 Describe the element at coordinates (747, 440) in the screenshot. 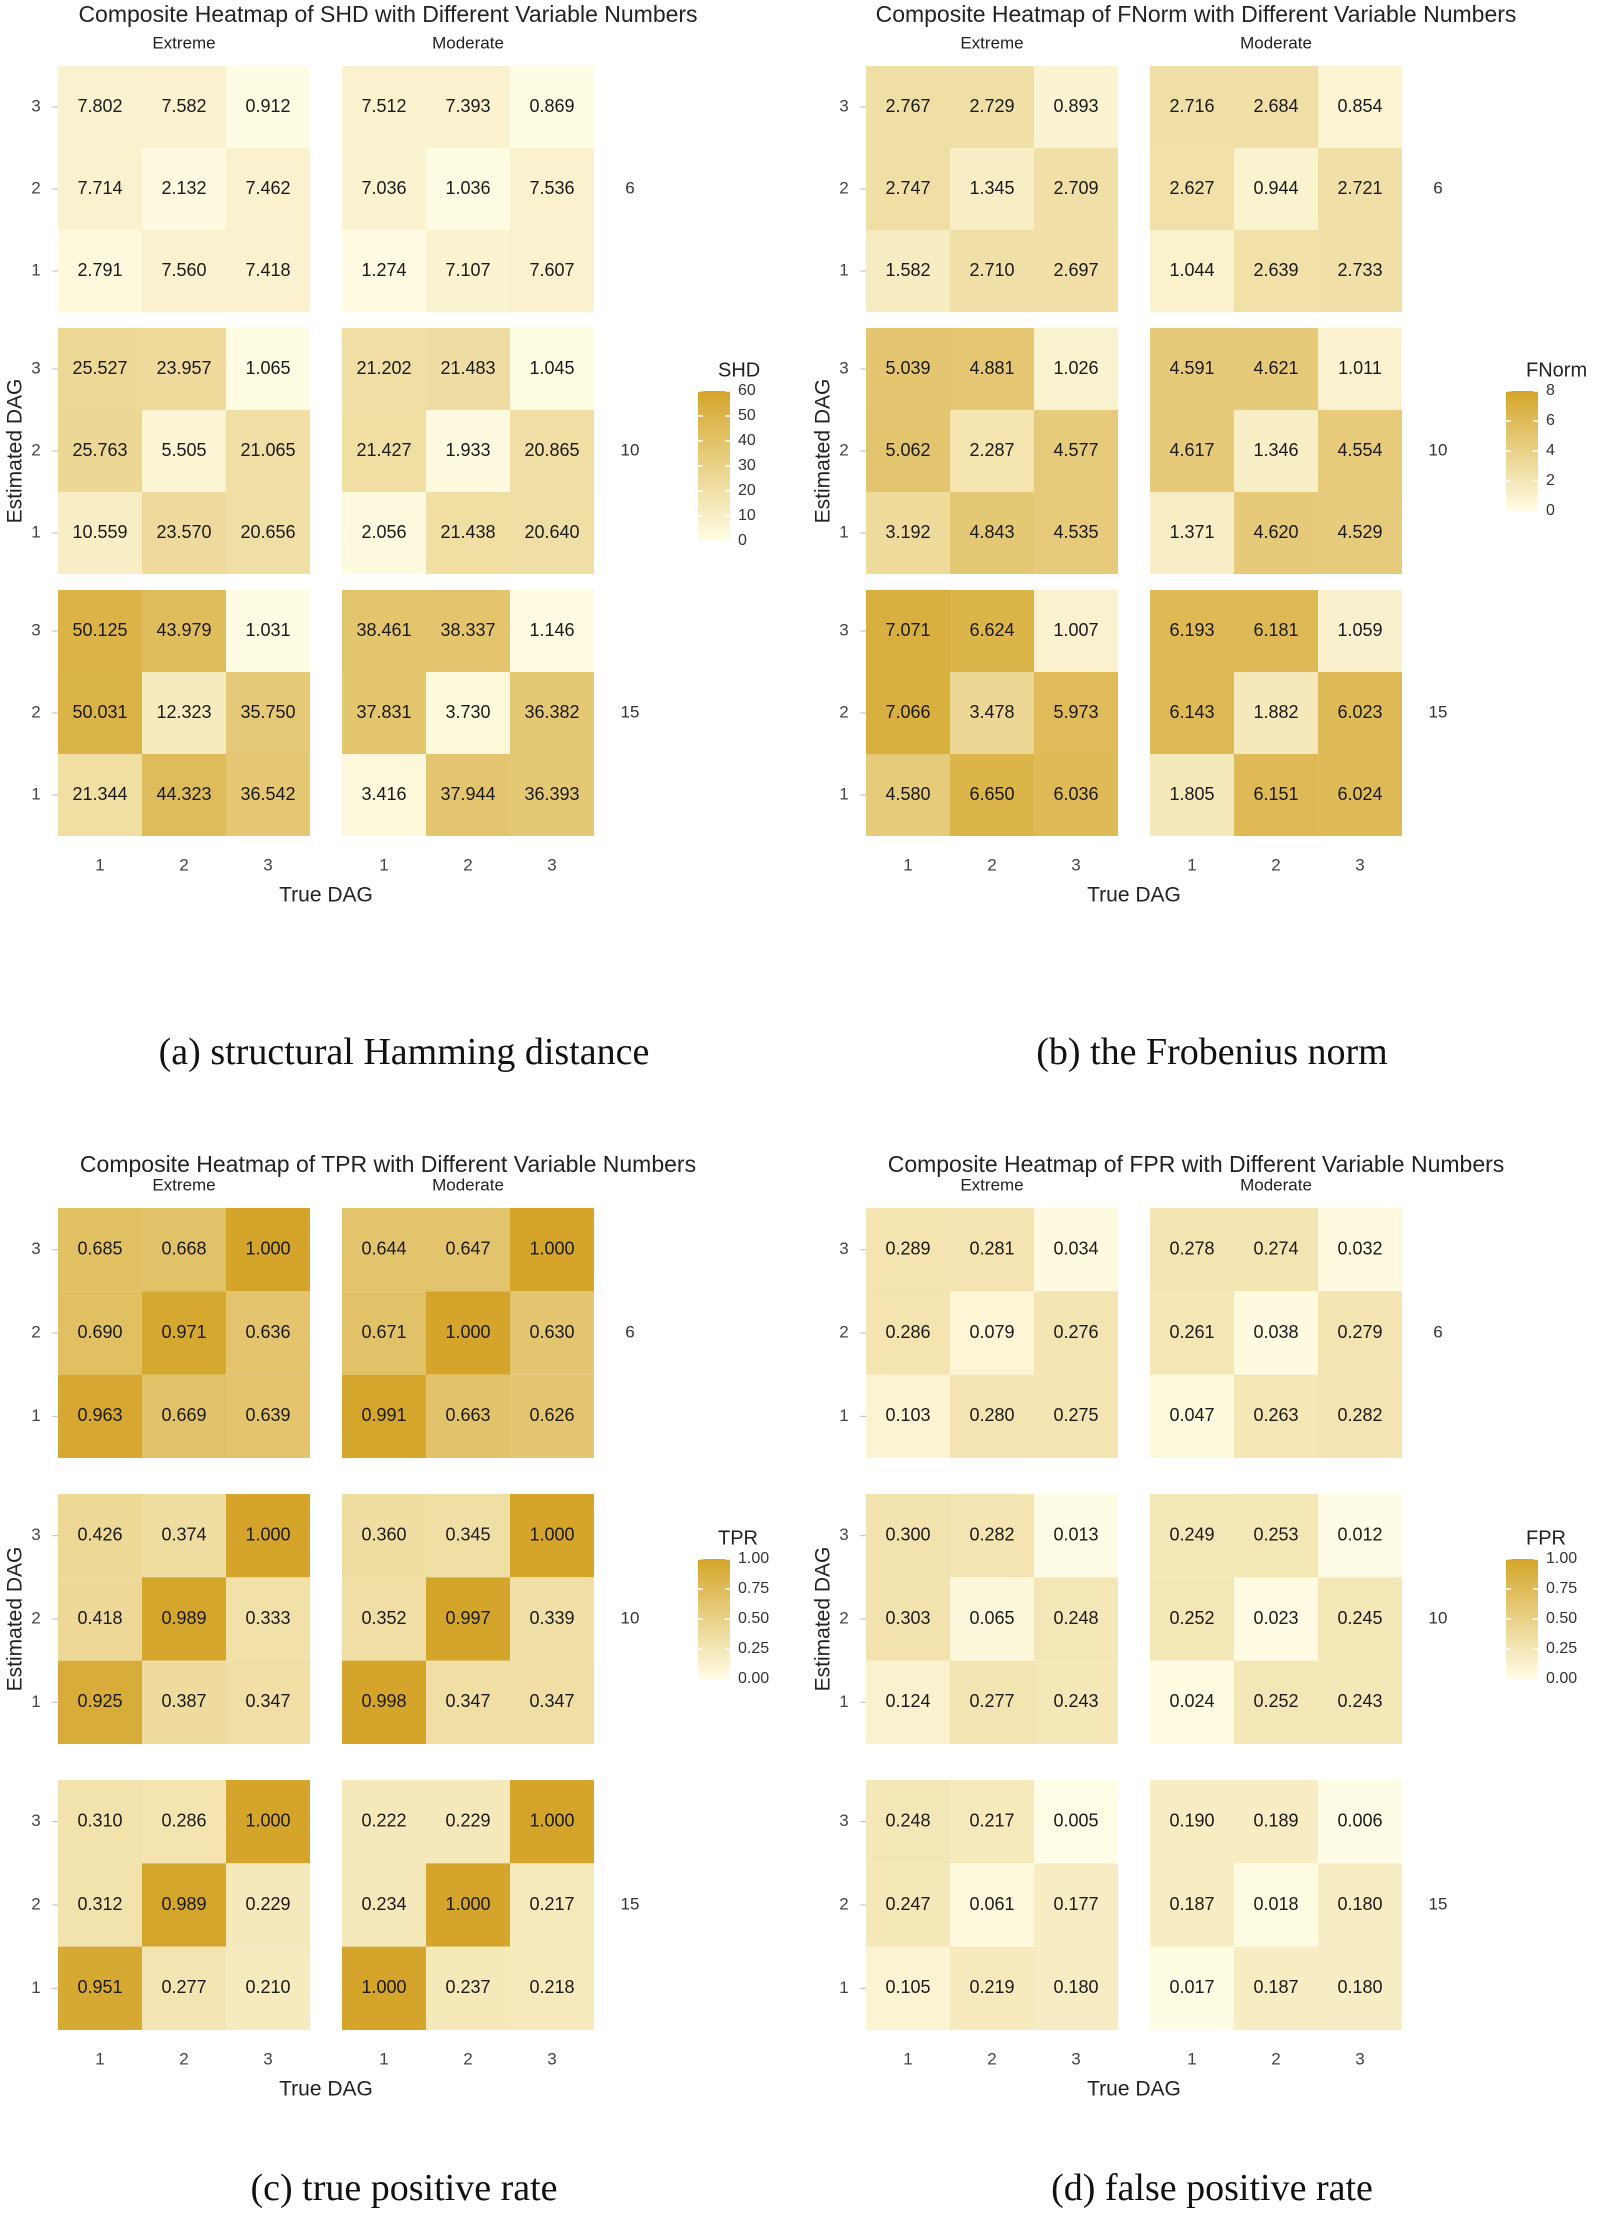

I see `legend-tick-label: 40` at that location.